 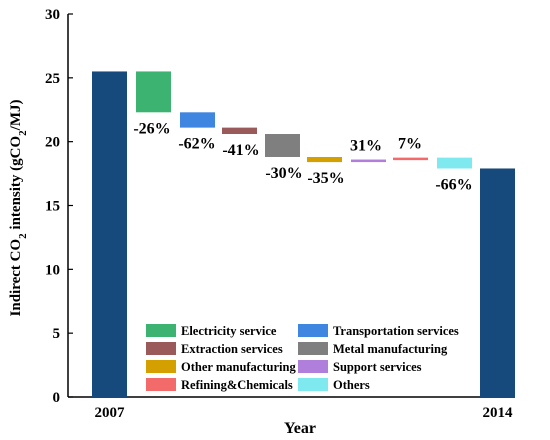 What do you see at coordinates (368, 161) in the screenshot?
I see `bar-support-services` at bounding box center [368, 161].